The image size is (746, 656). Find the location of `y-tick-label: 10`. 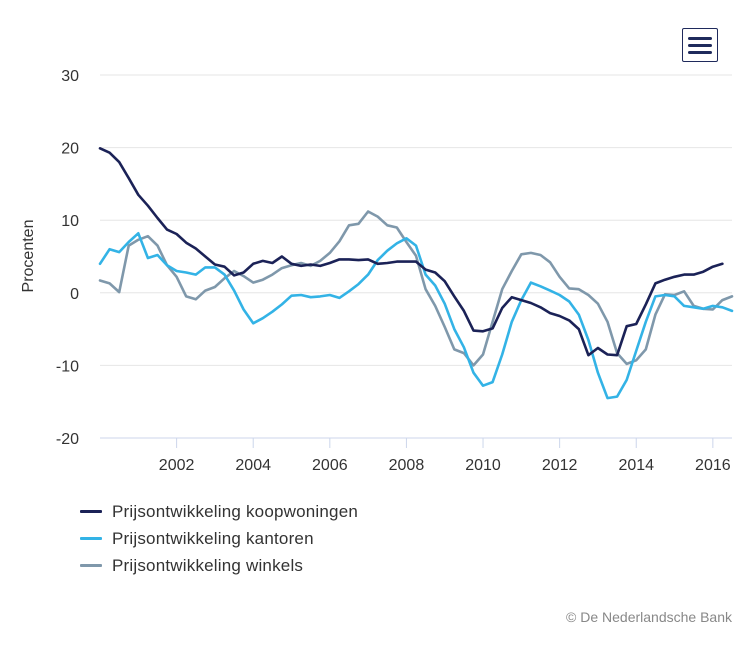

y-tick-label: 10 is located at coordinates (70, 221).